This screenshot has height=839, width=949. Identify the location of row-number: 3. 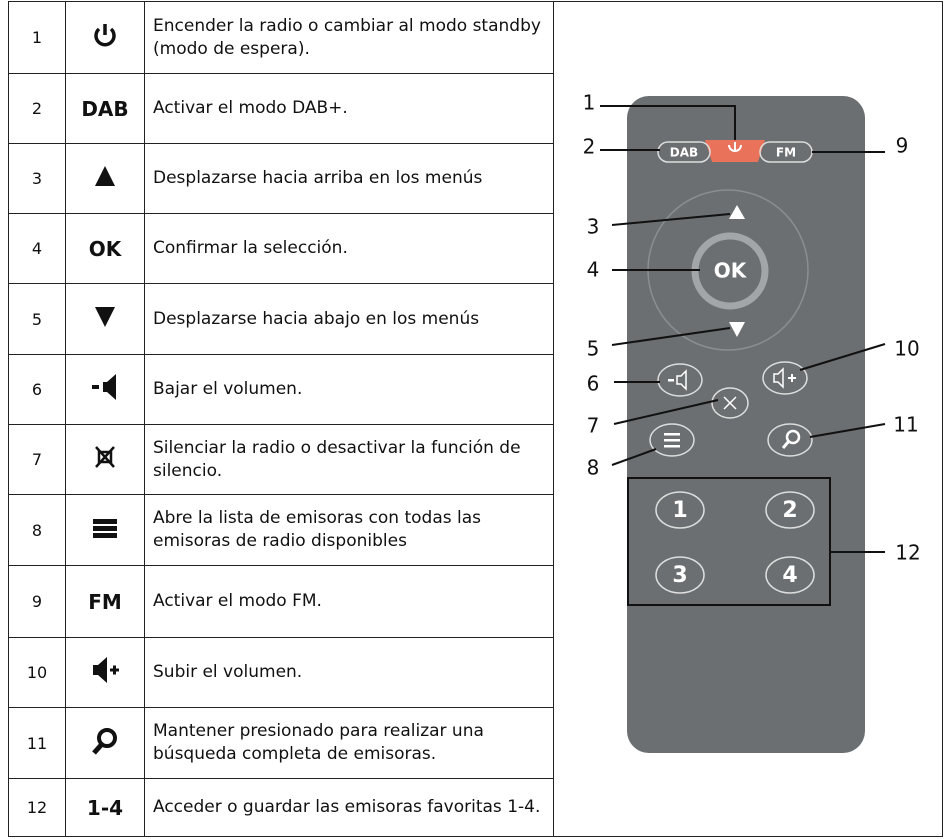
(37, 178).